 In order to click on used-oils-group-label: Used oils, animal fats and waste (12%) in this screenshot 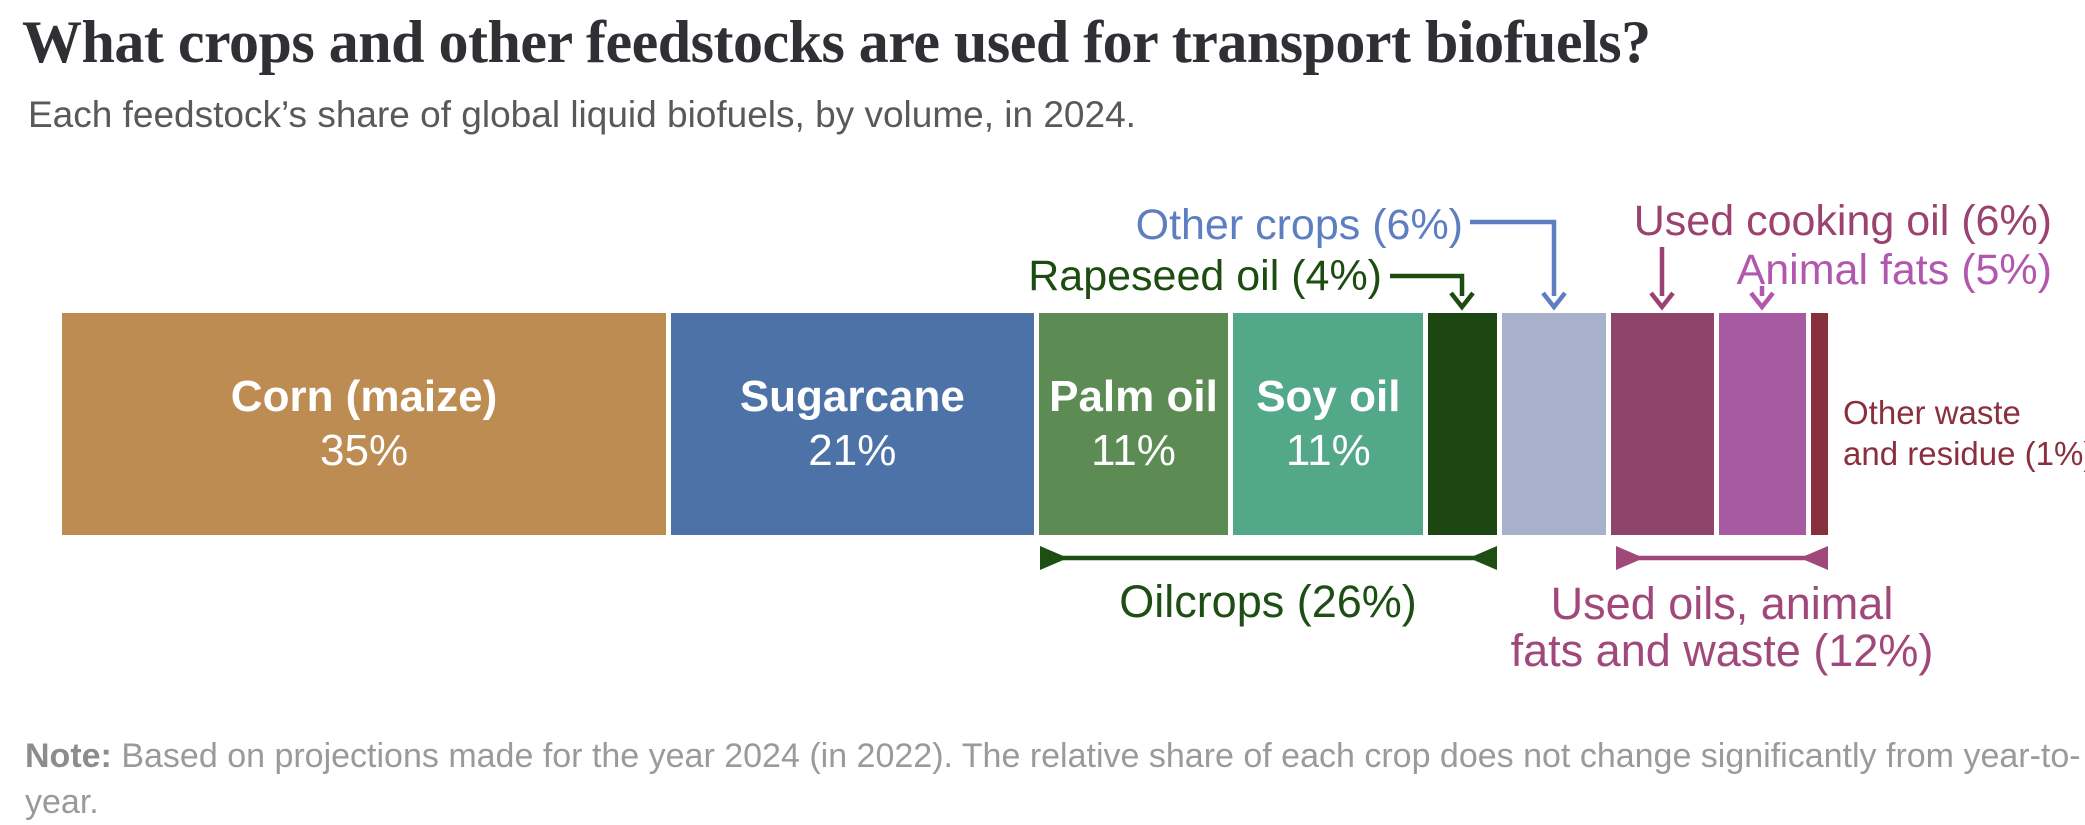, I will do `click(1722, 627)`.